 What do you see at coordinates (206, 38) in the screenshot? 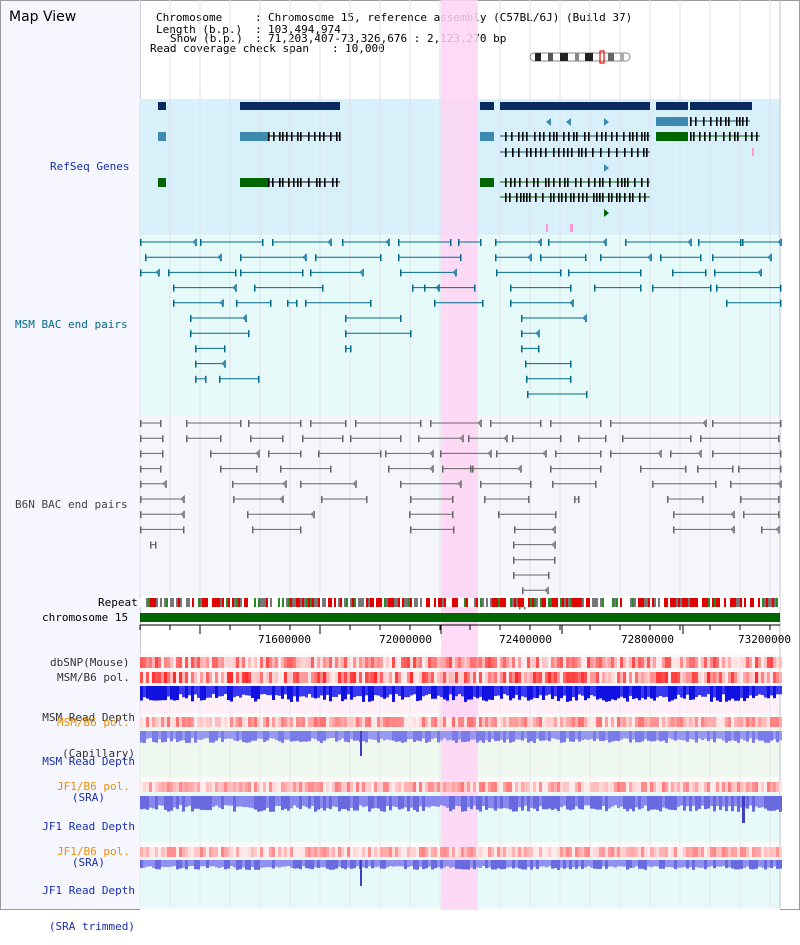
I see `show-label: Show (b.p.)` at bounding box center [206, 38].